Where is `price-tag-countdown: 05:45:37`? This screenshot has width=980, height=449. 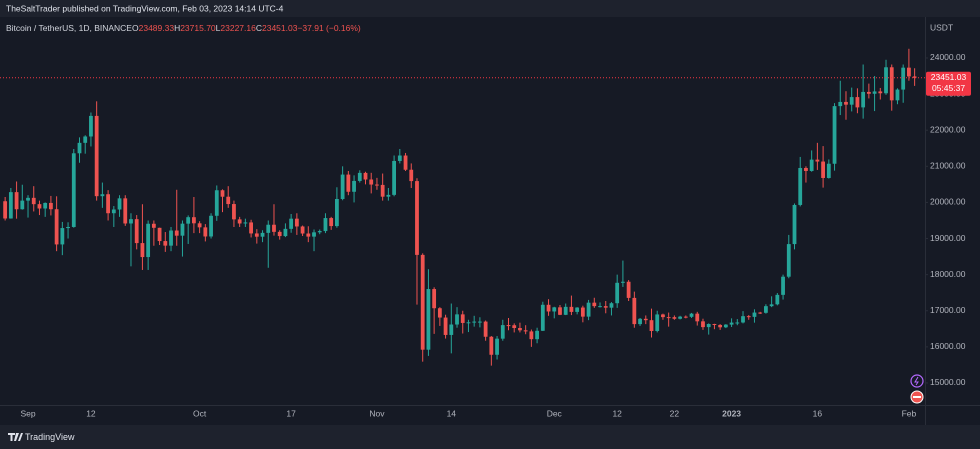 price-tag-countdown: 05:45:37 is located at coordinates (948, 88).